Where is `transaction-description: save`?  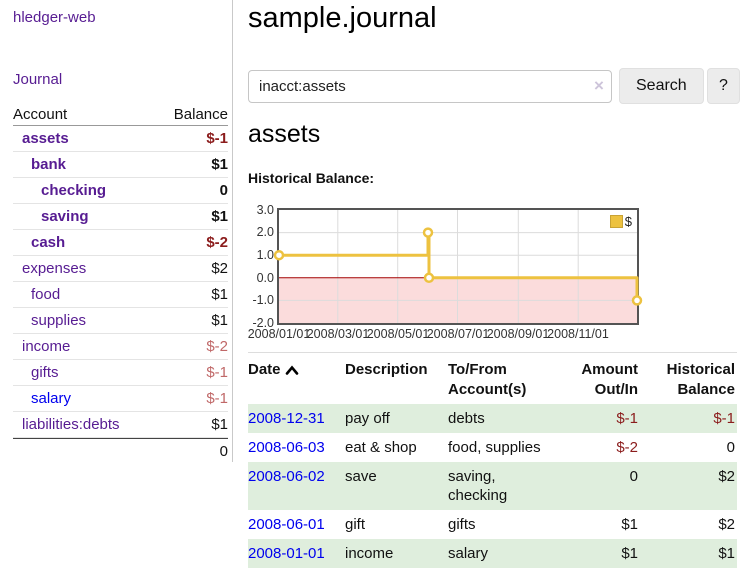
transaction-description: save is located at coordinates (361, 476).